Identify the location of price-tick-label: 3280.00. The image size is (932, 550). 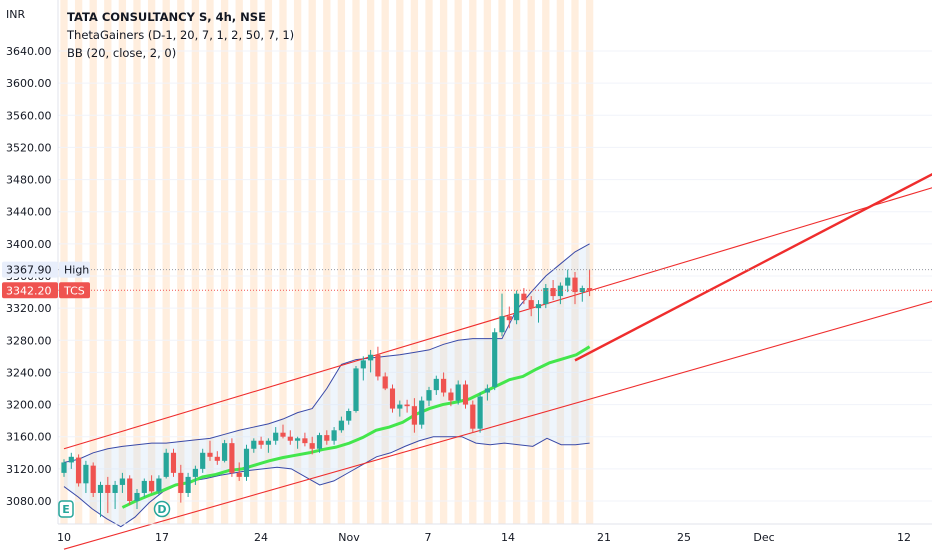
(29, 340).